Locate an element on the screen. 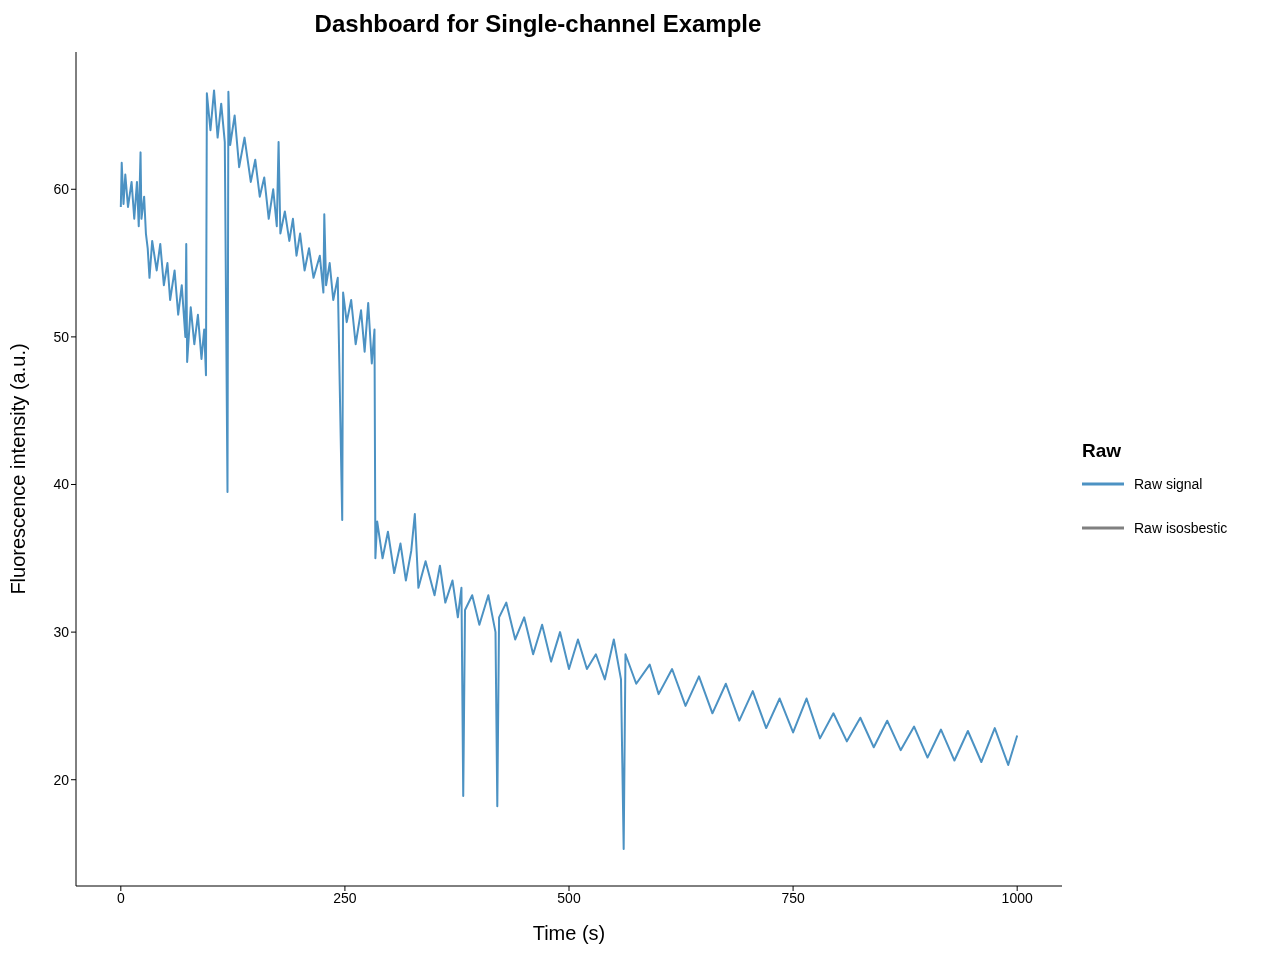  x-tick-label: 0 is located at coordinates (120, 897).